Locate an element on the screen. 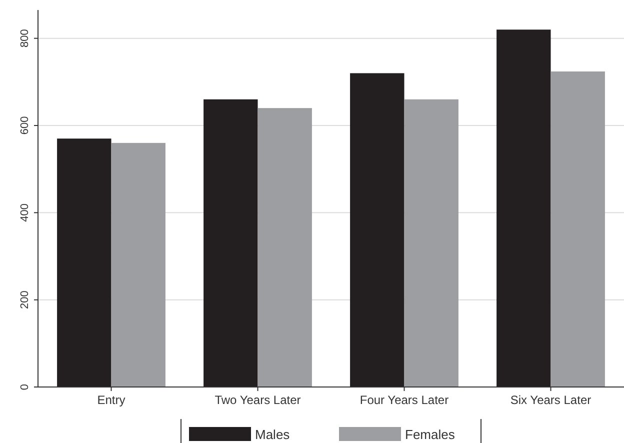 The image size is (624, 443). x-tick-label: Six Years Later is located at coordinates (551, 400).